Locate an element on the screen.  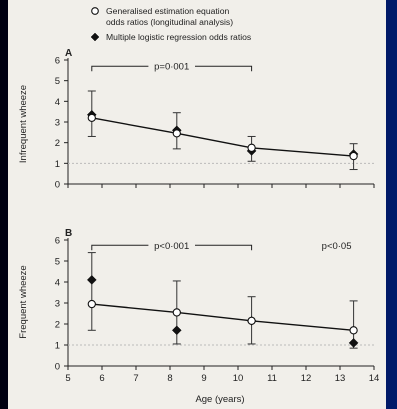
panel-a-y-tick-label: 1 is located at coordinates (57, 164).